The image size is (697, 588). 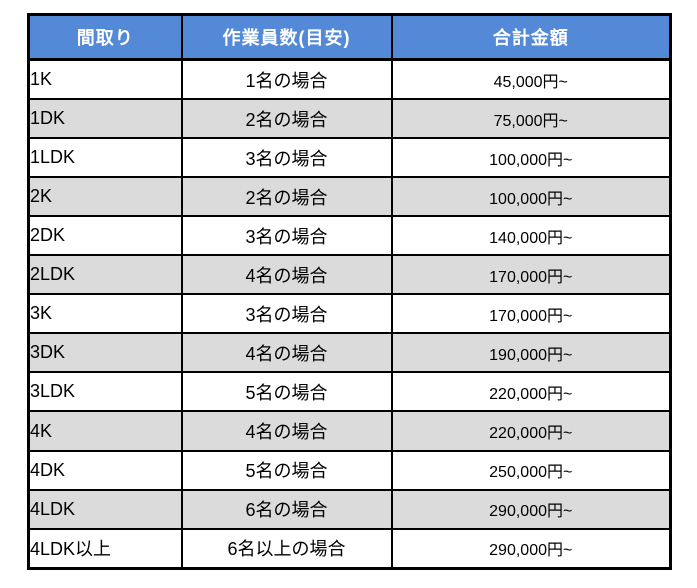 I want to click on table-row: 4K 4名の場合 220,000円~, so click(x=349, y=431).